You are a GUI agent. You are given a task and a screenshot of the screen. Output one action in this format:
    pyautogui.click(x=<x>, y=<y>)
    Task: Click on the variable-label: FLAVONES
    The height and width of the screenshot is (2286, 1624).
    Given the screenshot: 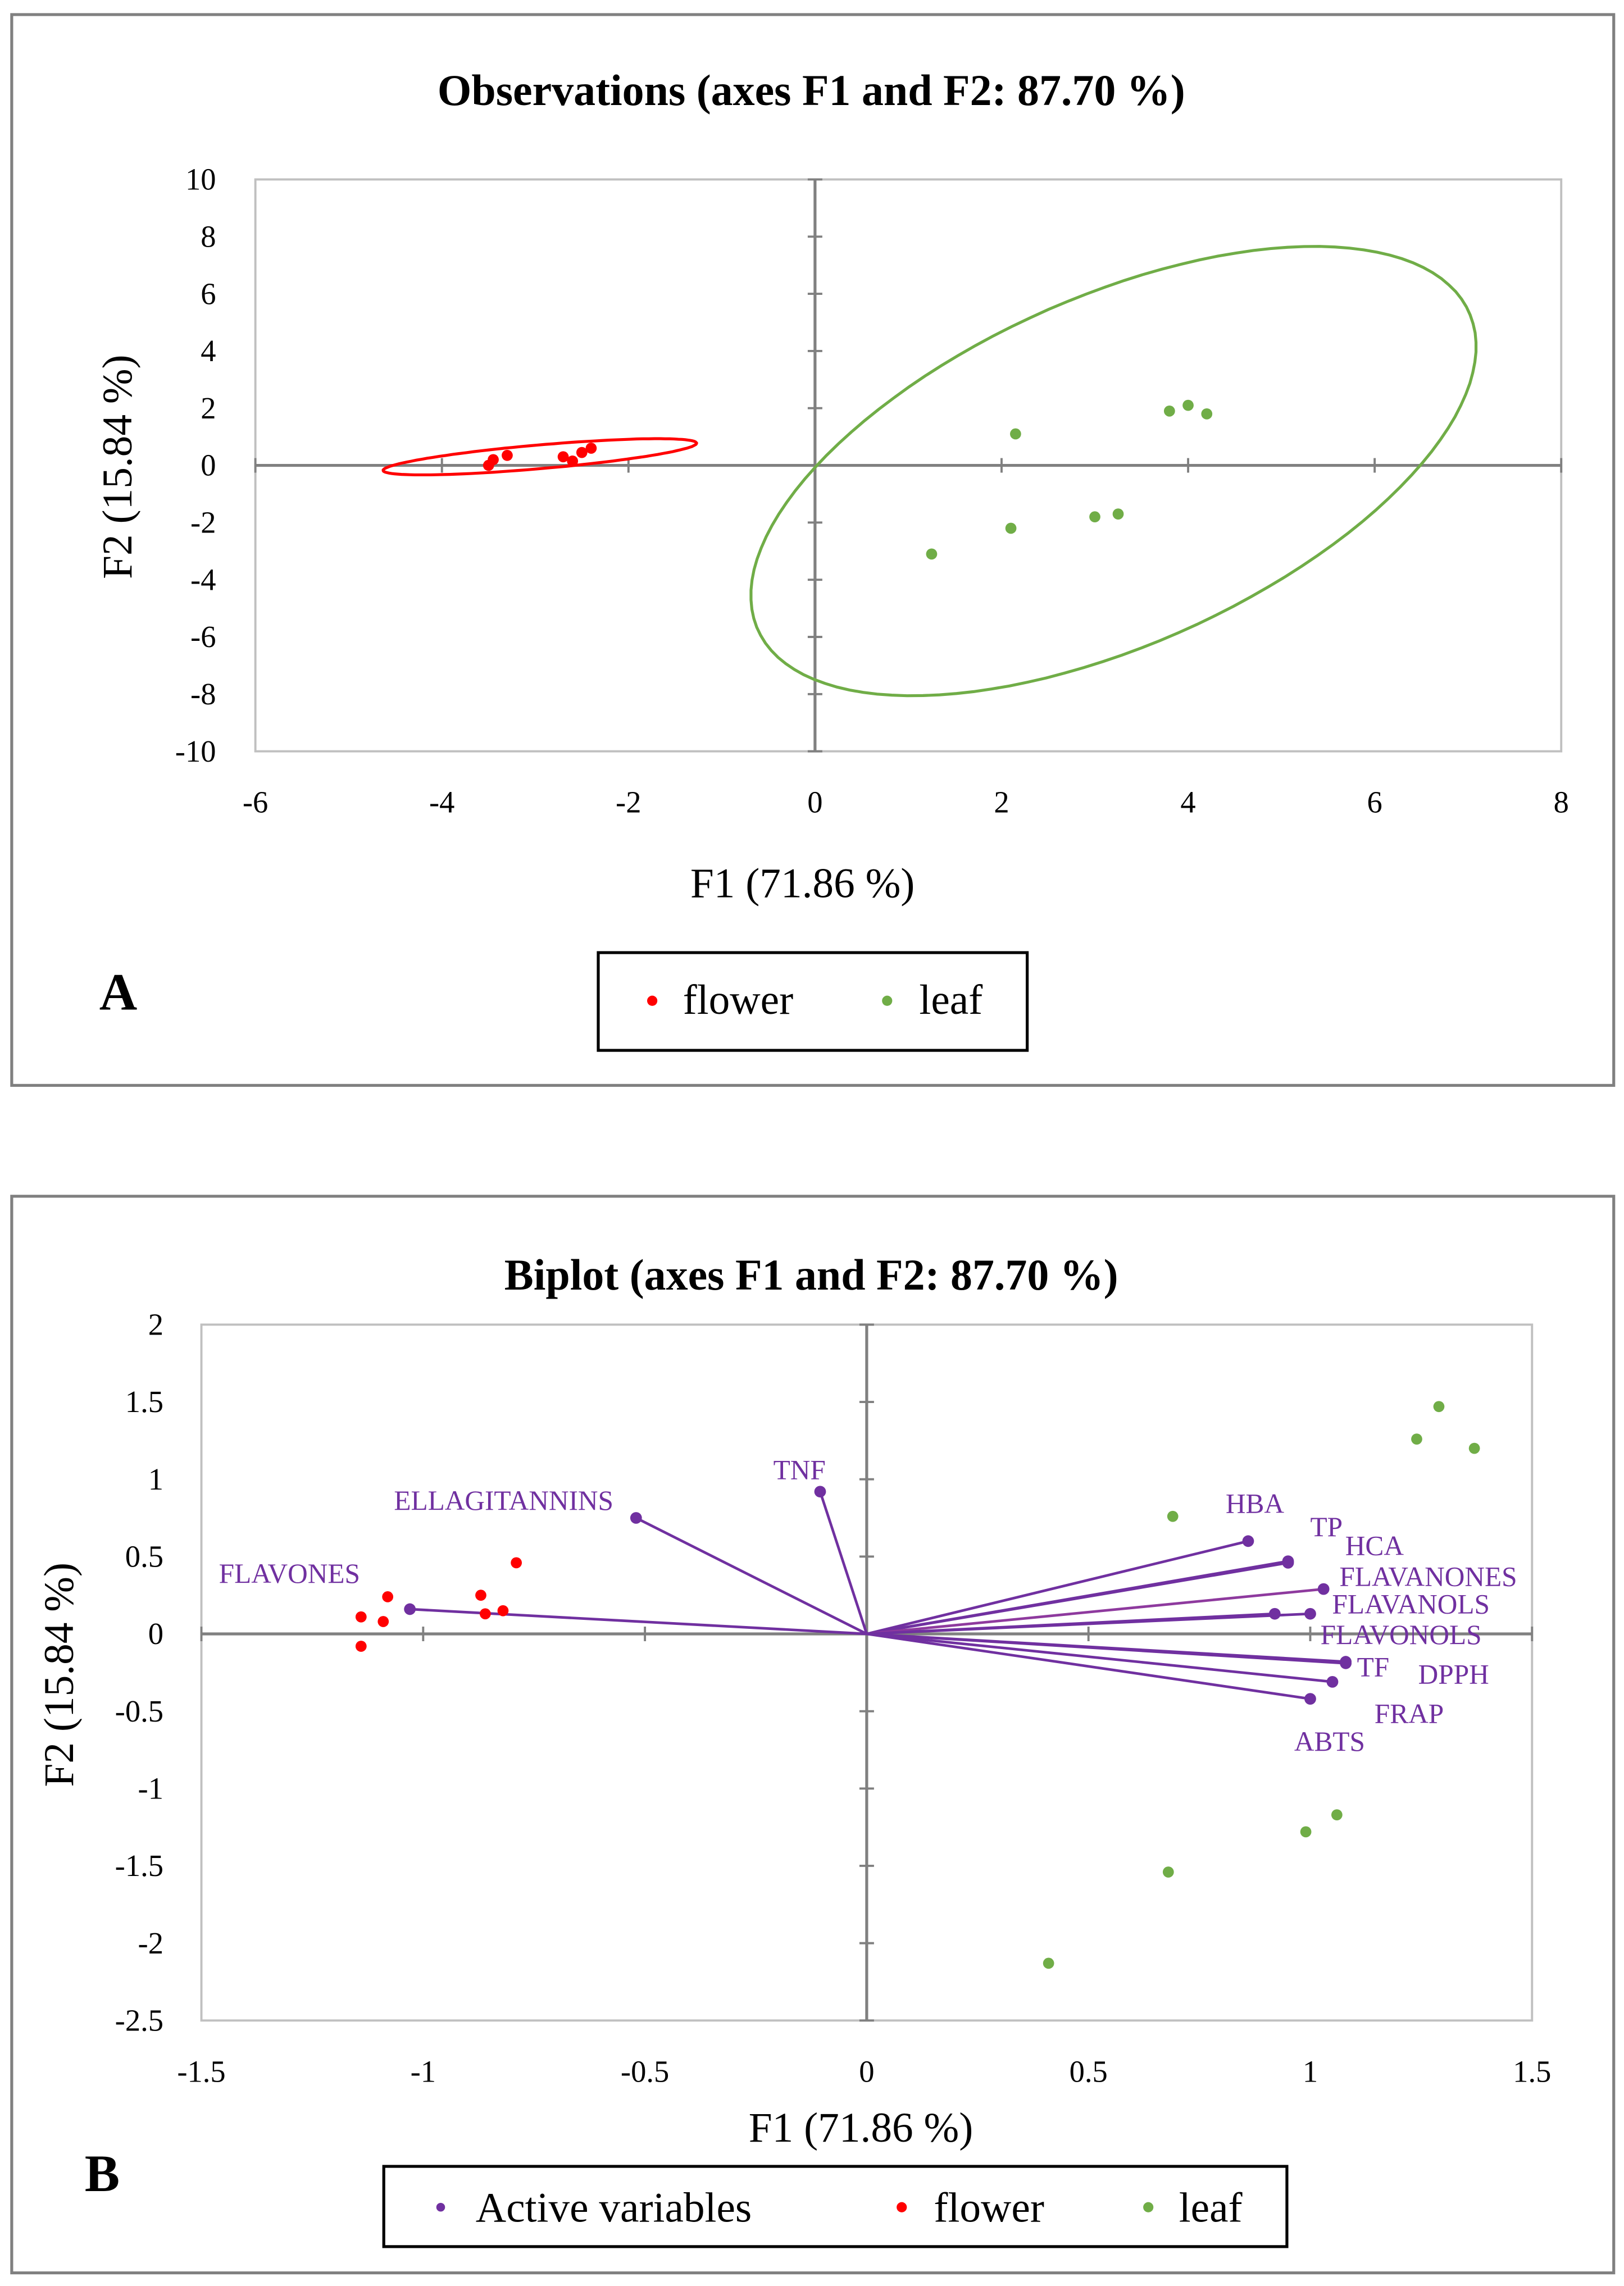 What is the action you would take?
    pyautogui.click(x=289, y=1573)
    